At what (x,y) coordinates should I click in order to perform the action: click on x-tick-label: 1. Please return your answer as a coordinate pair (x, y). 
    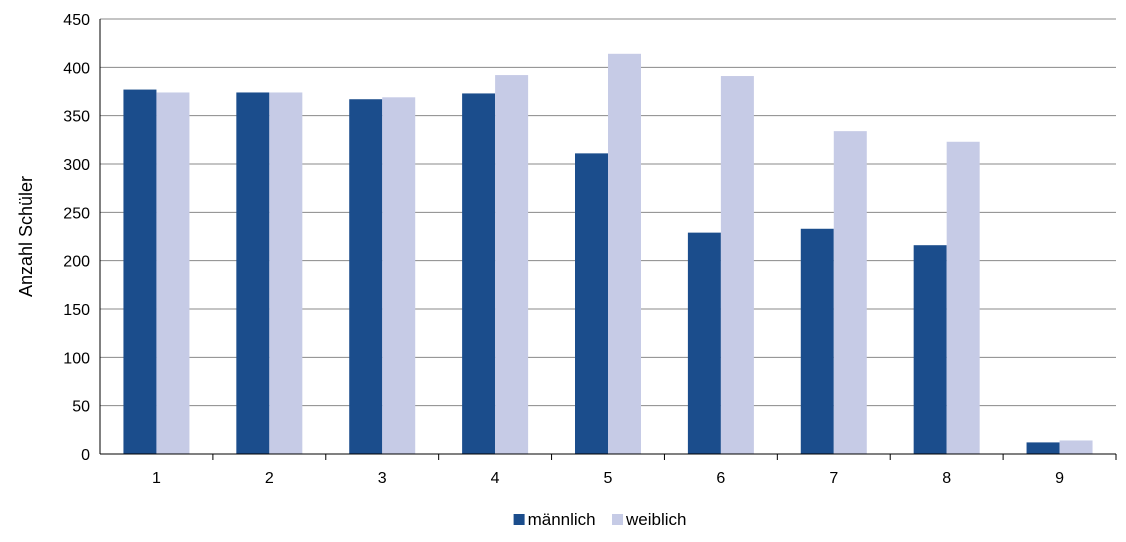
    Looking at the image, I should click on (156, 478).